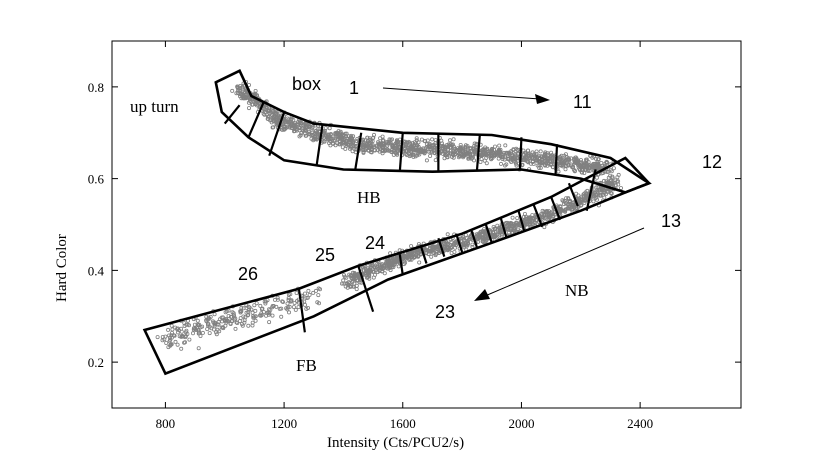 The height and width of the screenshot is (459, 830). I want to click on hb-box-divider, so click(256, 120).